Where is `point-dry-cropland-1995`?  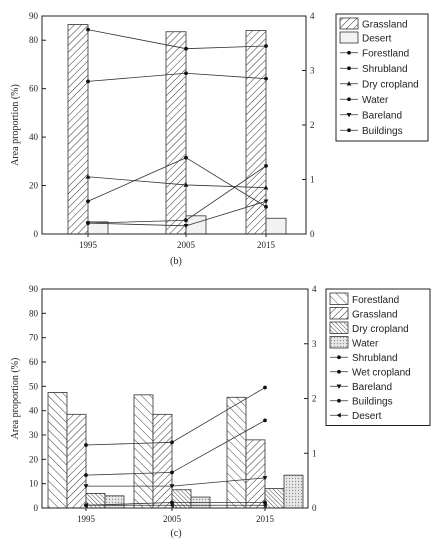 point-dry-cropland-1995 is located at coordinates (88, 176).